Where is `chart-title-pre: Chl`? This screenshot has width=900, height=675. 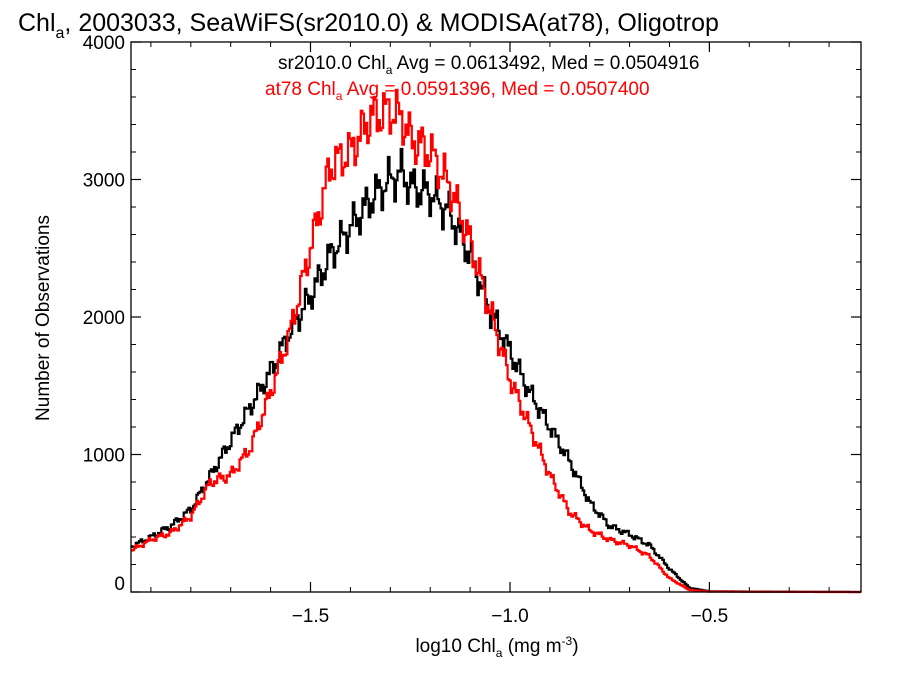
chart-title-pre: Chl is located at coordinates (37, 23).